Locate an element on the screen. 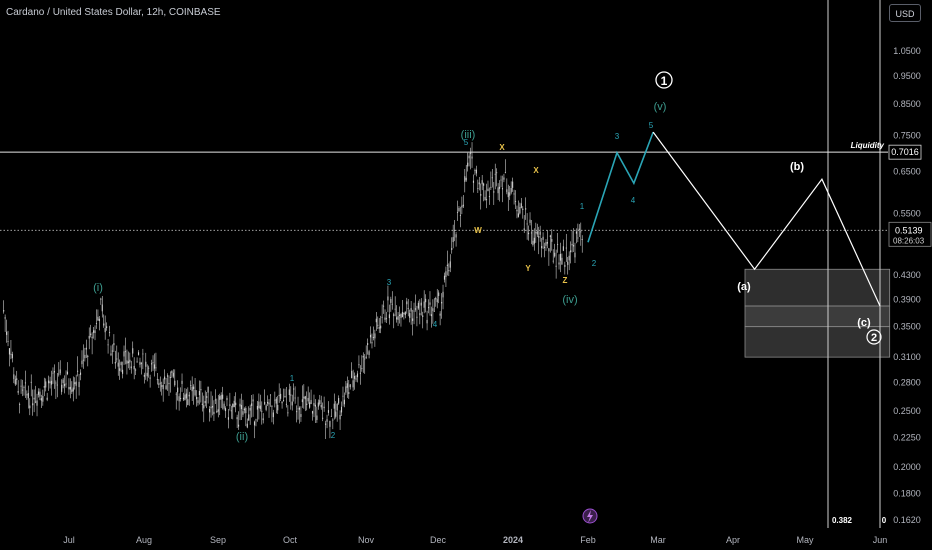  y-tick-label: 0.2500 is located at coordinates (907, 411).